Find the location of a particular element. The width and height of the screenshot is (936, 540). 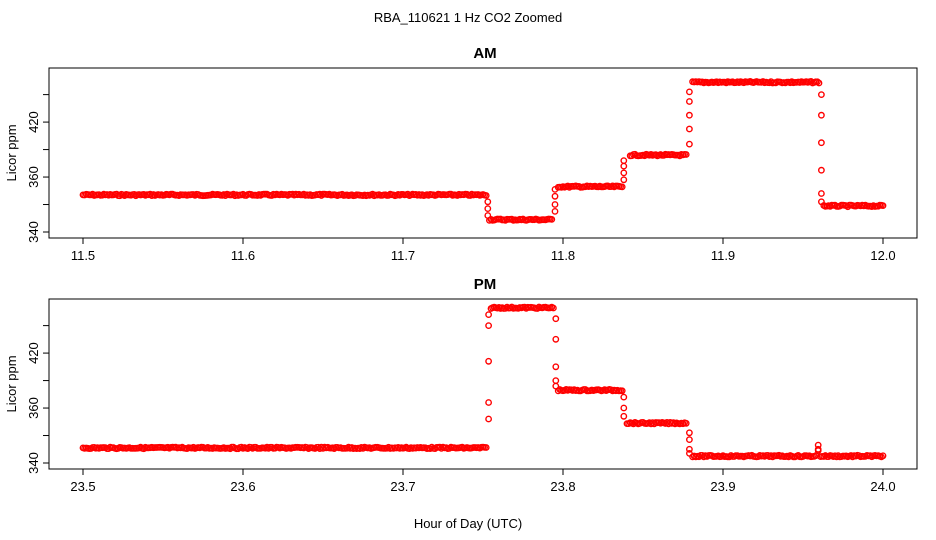

panel-pm-x-axis: 23.5 23.6 23.7 23.8 23.9 24.0 is located at coordinates (483, 481).